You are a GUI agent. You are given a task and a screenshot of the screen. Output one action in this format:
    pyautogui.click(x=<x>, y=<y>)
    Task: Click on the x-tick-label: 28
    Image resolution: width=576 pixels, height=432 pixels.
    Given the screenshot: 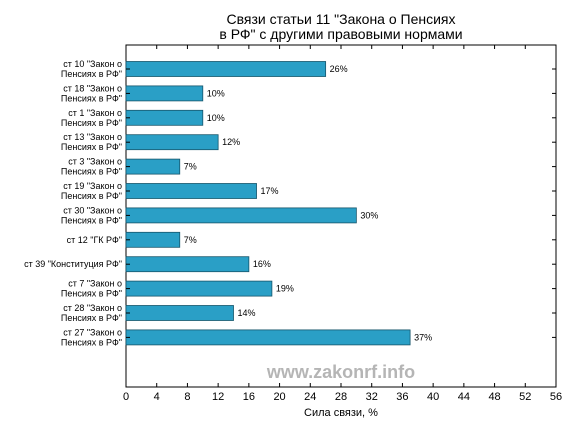 What is the action you would take?
    pyautogui.click(x=341, y=397)
    